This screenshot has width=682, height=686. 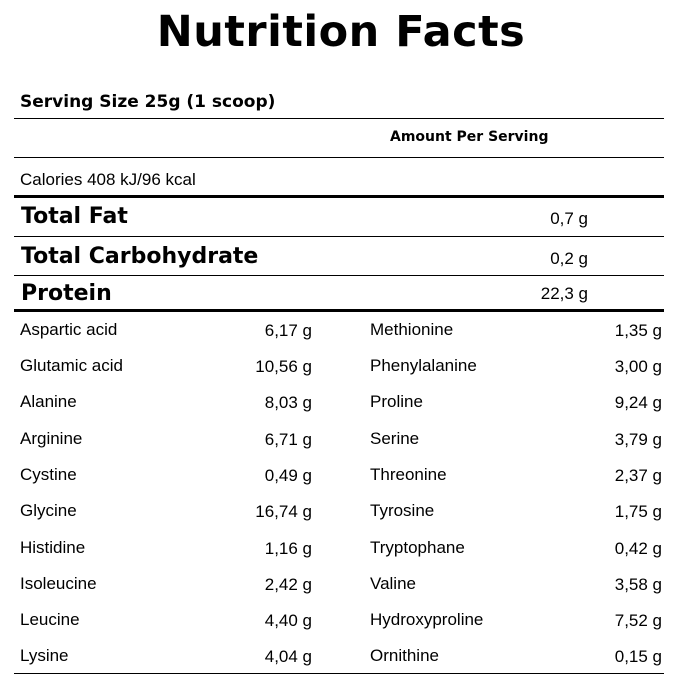 What do you see at coordinates (569, 258) in the screenshot?
I see `macro-value: 0,2 g` at bounding box center [569, 258].